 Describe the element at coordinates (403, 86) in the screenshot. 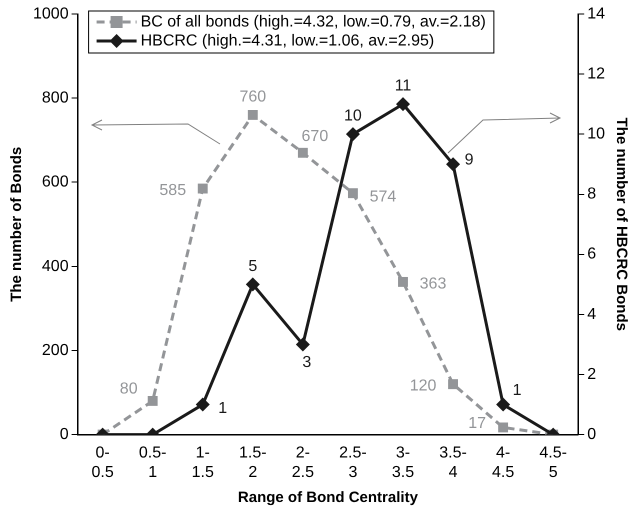

I see `data-label: 11` at that location.